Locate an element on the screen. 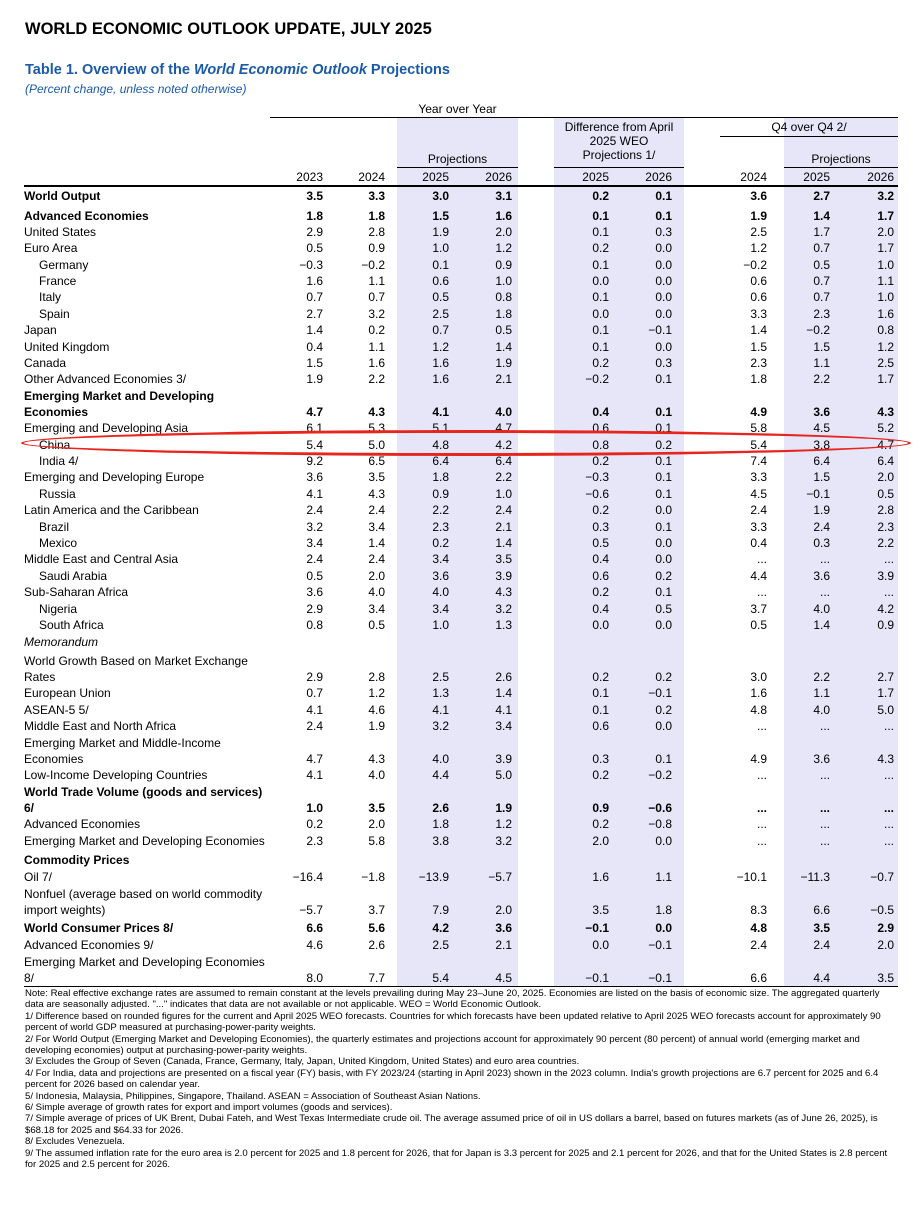  col-q4-2026: 2026 is located at coordinates (880, 177).